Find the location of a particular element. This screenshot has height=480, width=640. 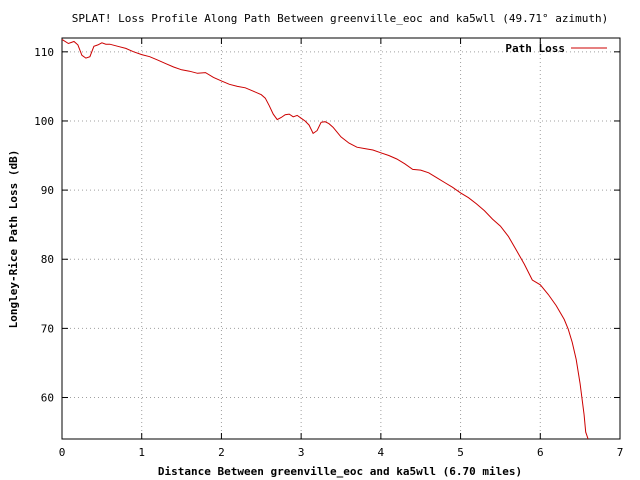

x-tick-label: 7 is located at coordinates (620, 452).